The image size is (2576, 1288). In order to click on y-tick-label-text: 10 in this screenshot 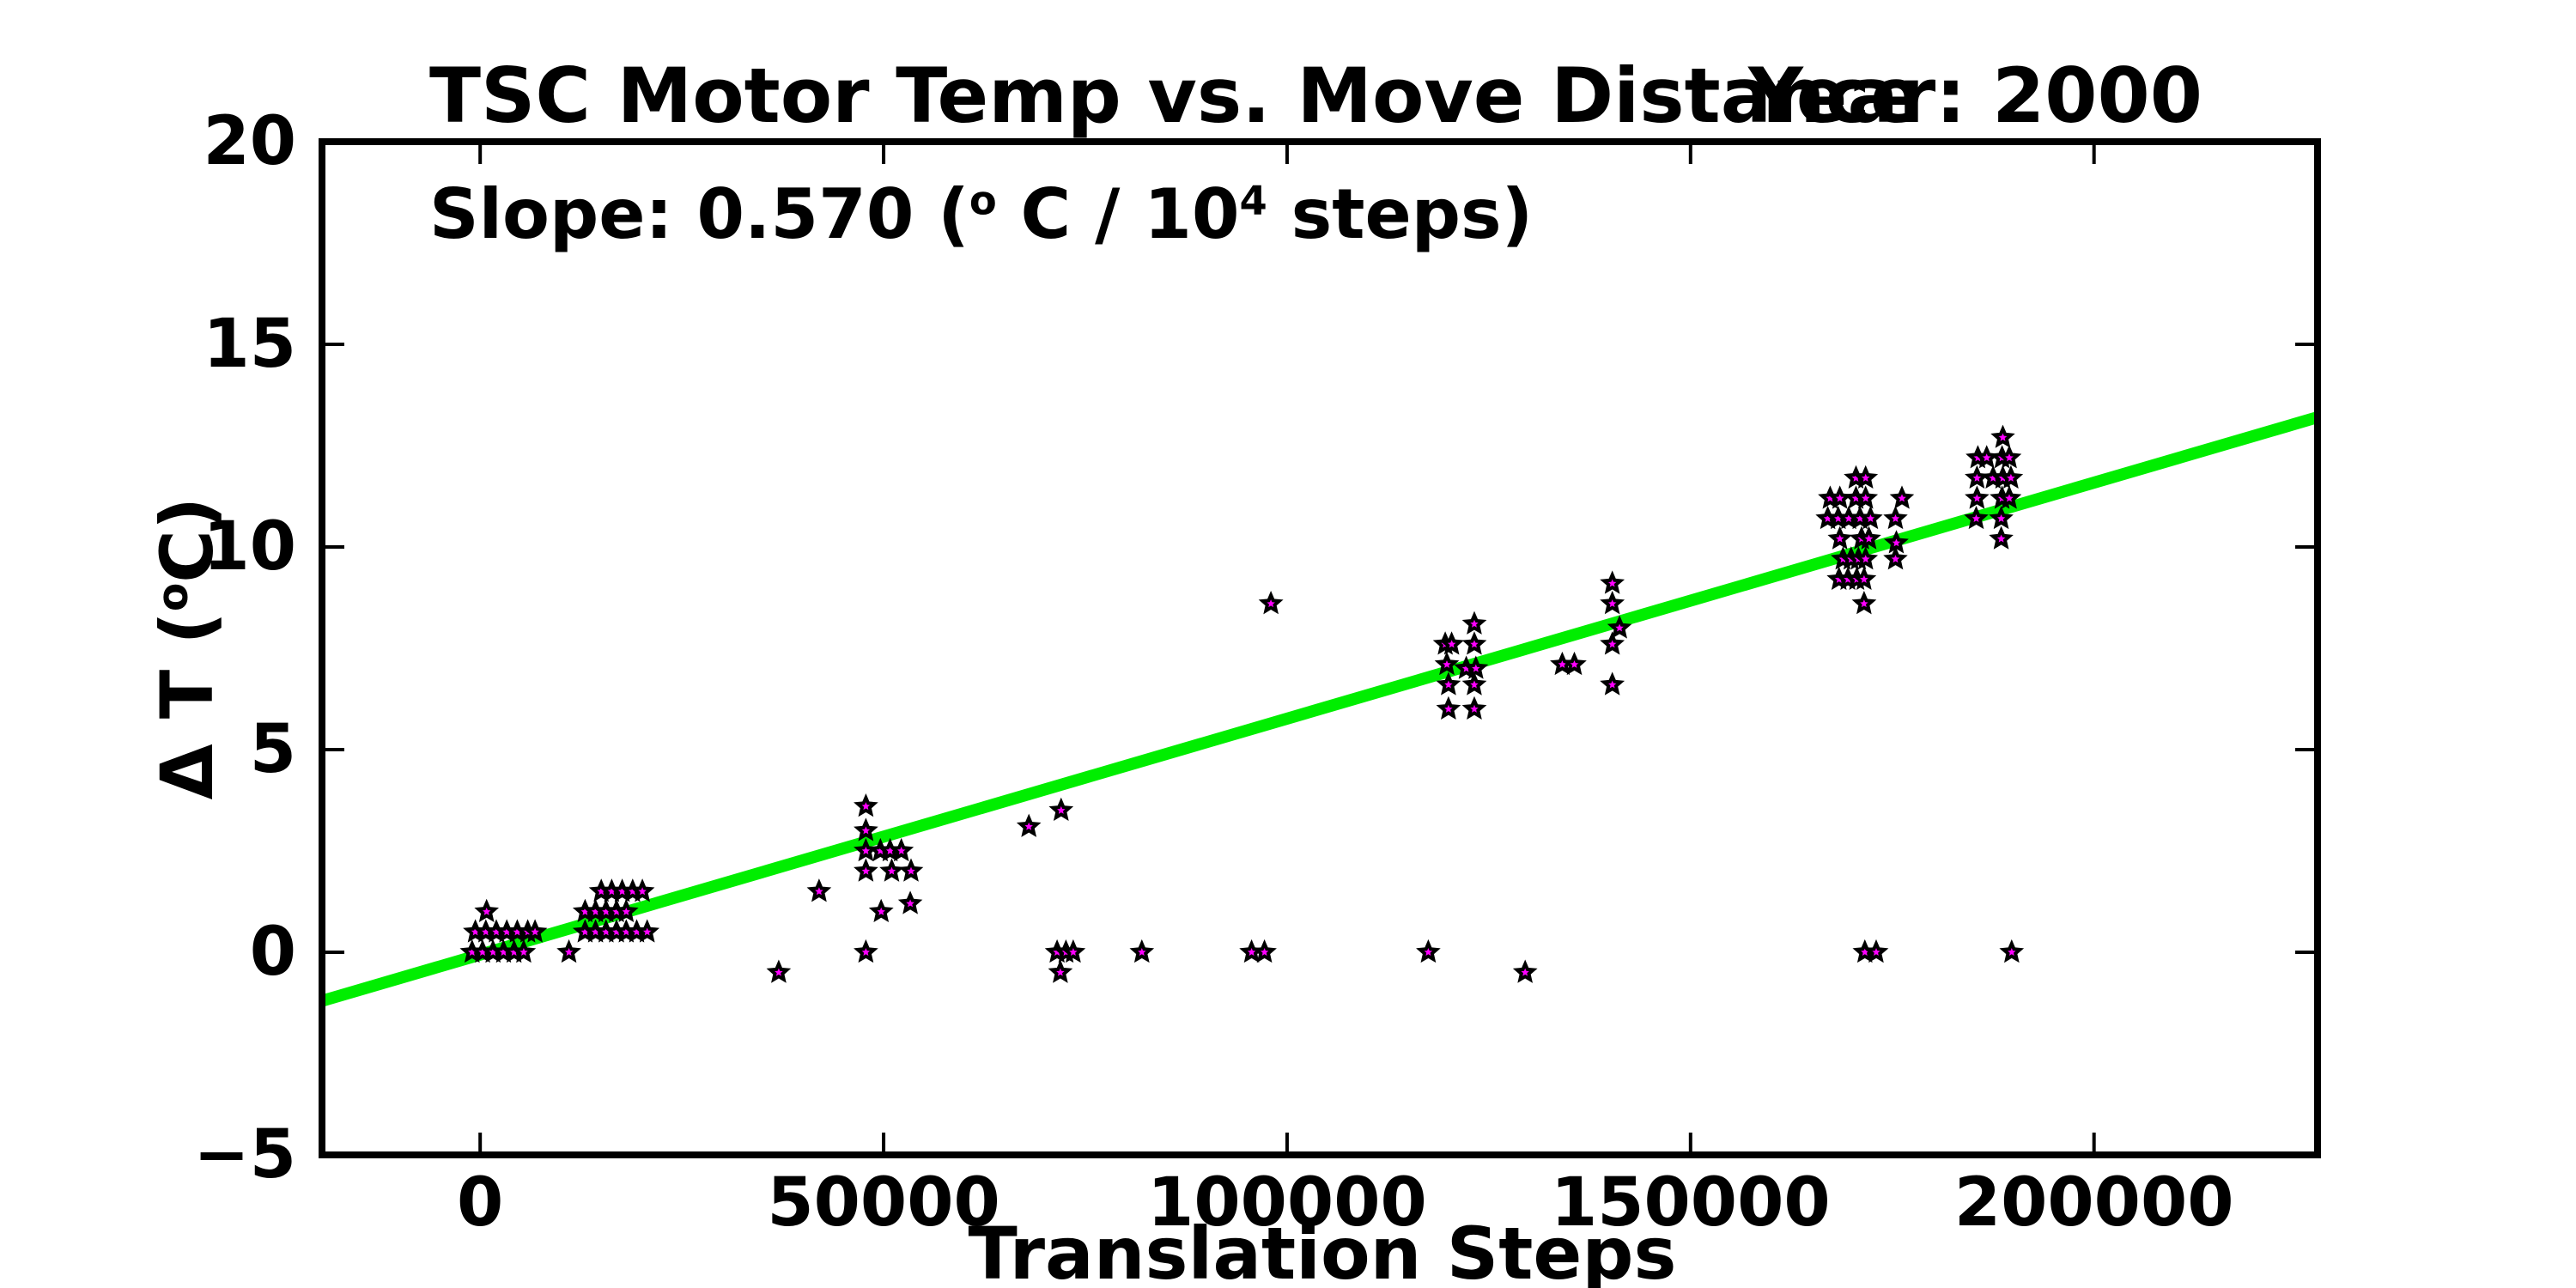, I will do `click(250, 547)`.